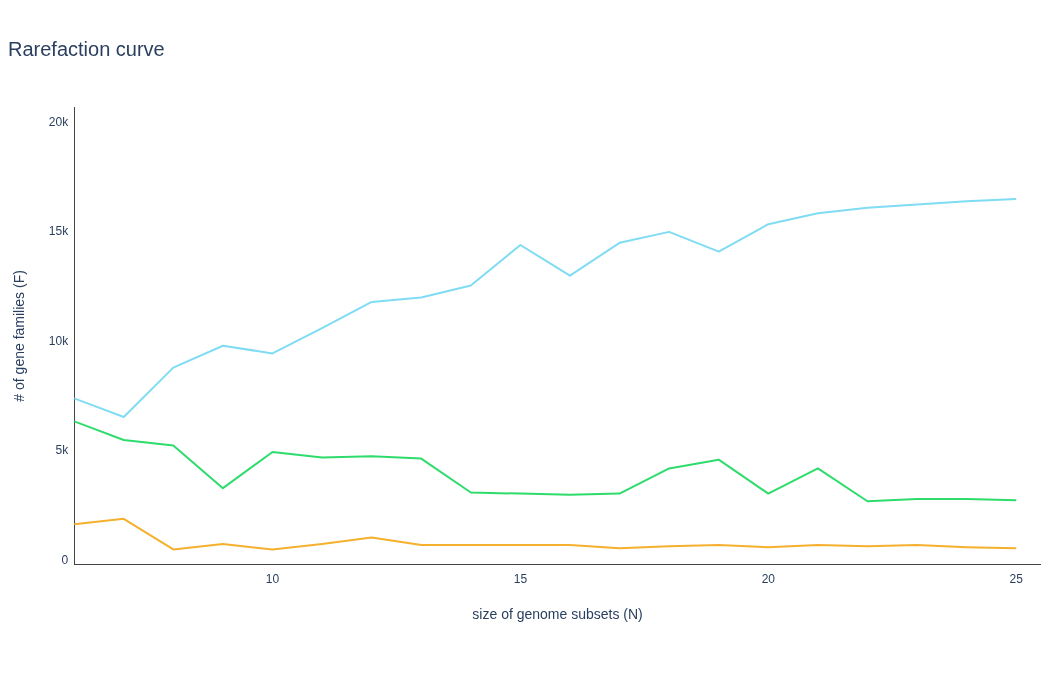 This screenshot has height=677, width=1041. Describe the element at coordinates (86, 48) in the screenshot. I see `chart-title: Rarefaction curve` at that location.